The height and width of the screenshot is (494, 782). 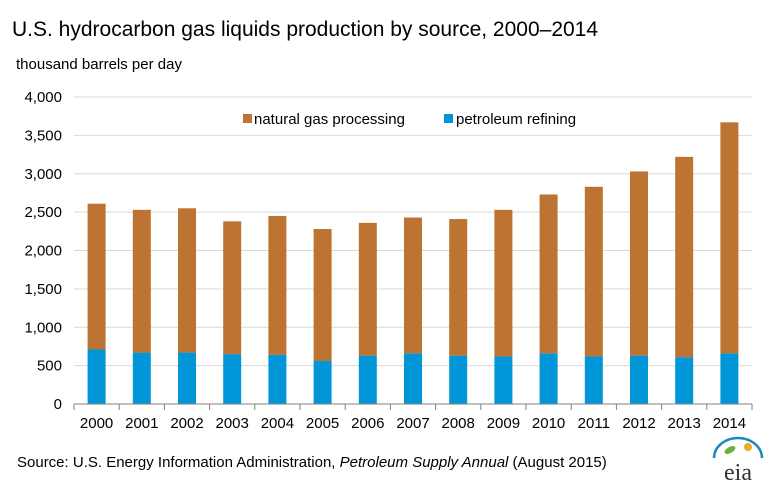 I want to click on y-axis-units-label: thousand barrels per day, so click(x=99, y=64).